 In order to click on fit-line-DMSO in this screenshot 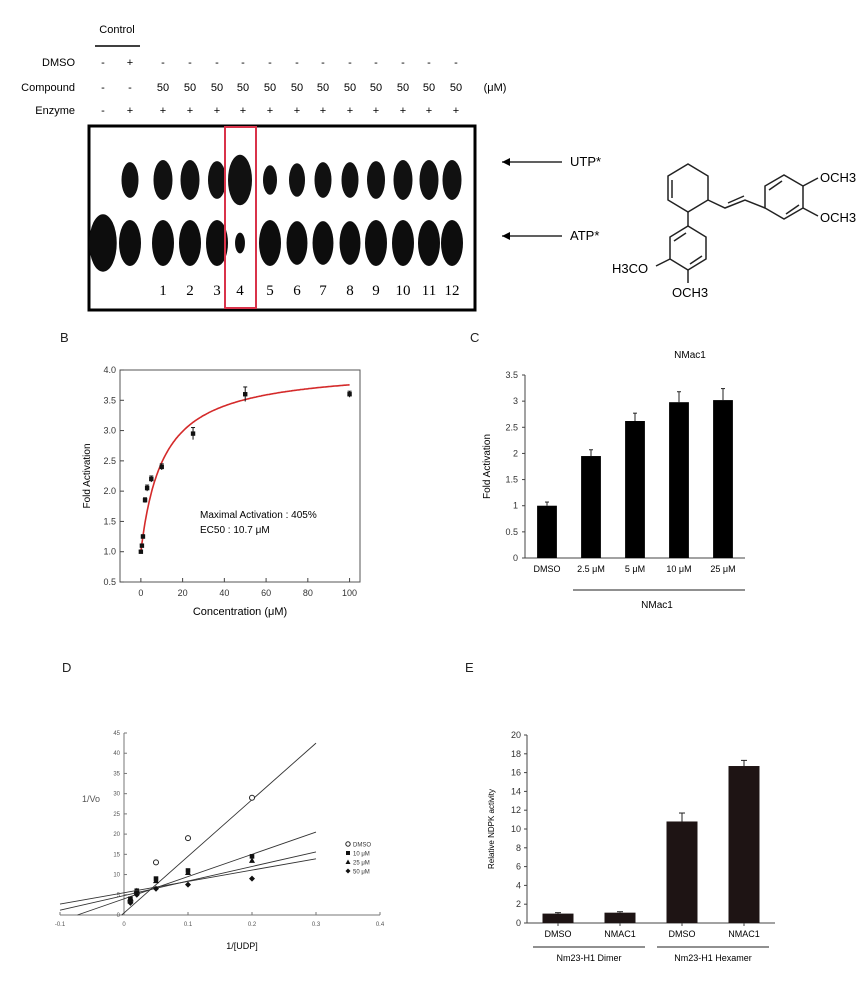, I will do `click(219, 829)`.